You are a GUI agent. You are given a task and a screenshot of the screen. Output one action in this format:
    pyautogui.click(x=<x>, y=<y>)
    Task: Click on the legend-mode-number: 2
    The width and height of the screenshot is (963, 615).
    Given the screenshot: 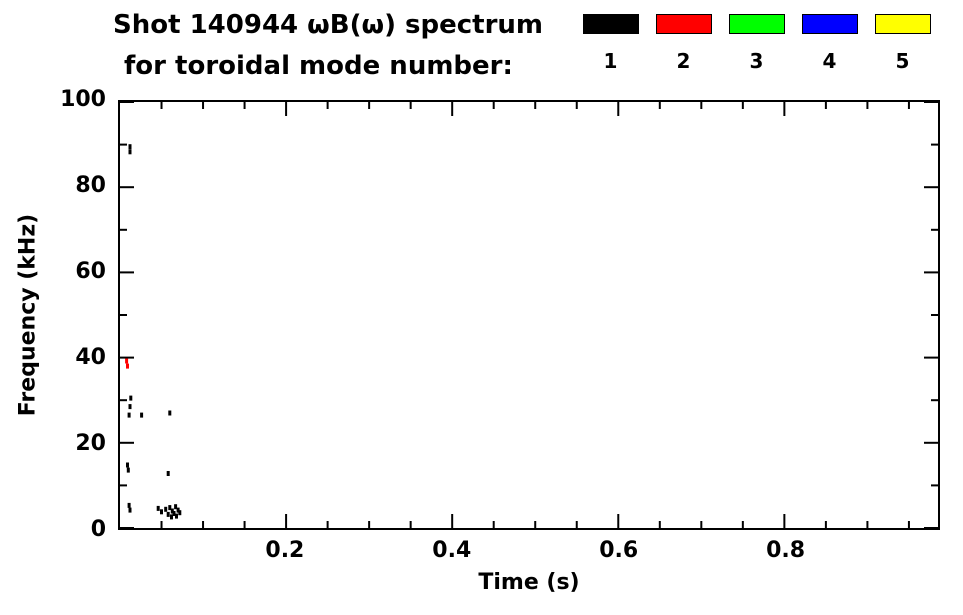 What is the action you would take?
    pyautogui.click(x=683, y=61)
    